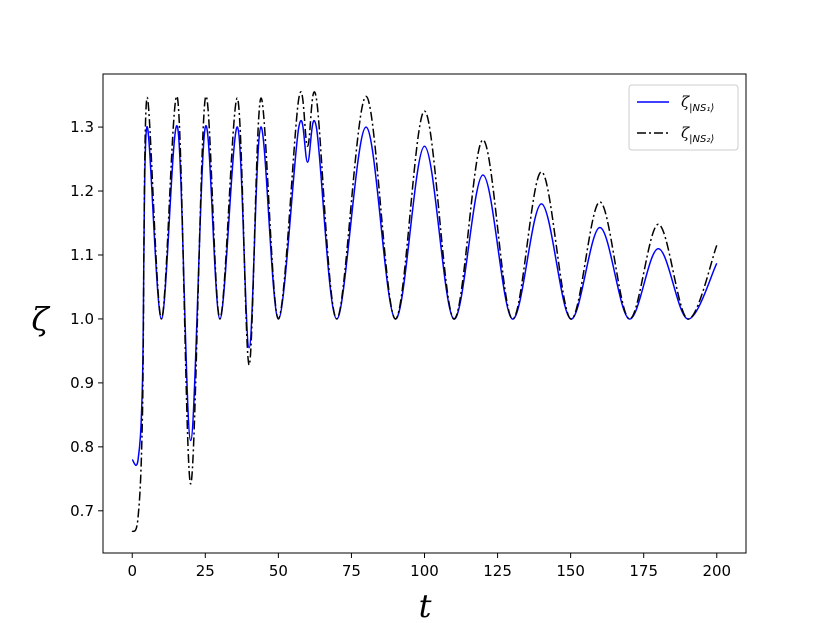 The height and width of the screenshot is (623, 830). Describe the element at coordinates (351, 571) in the screenshot. I see `x-tick-label: 75` at that location.